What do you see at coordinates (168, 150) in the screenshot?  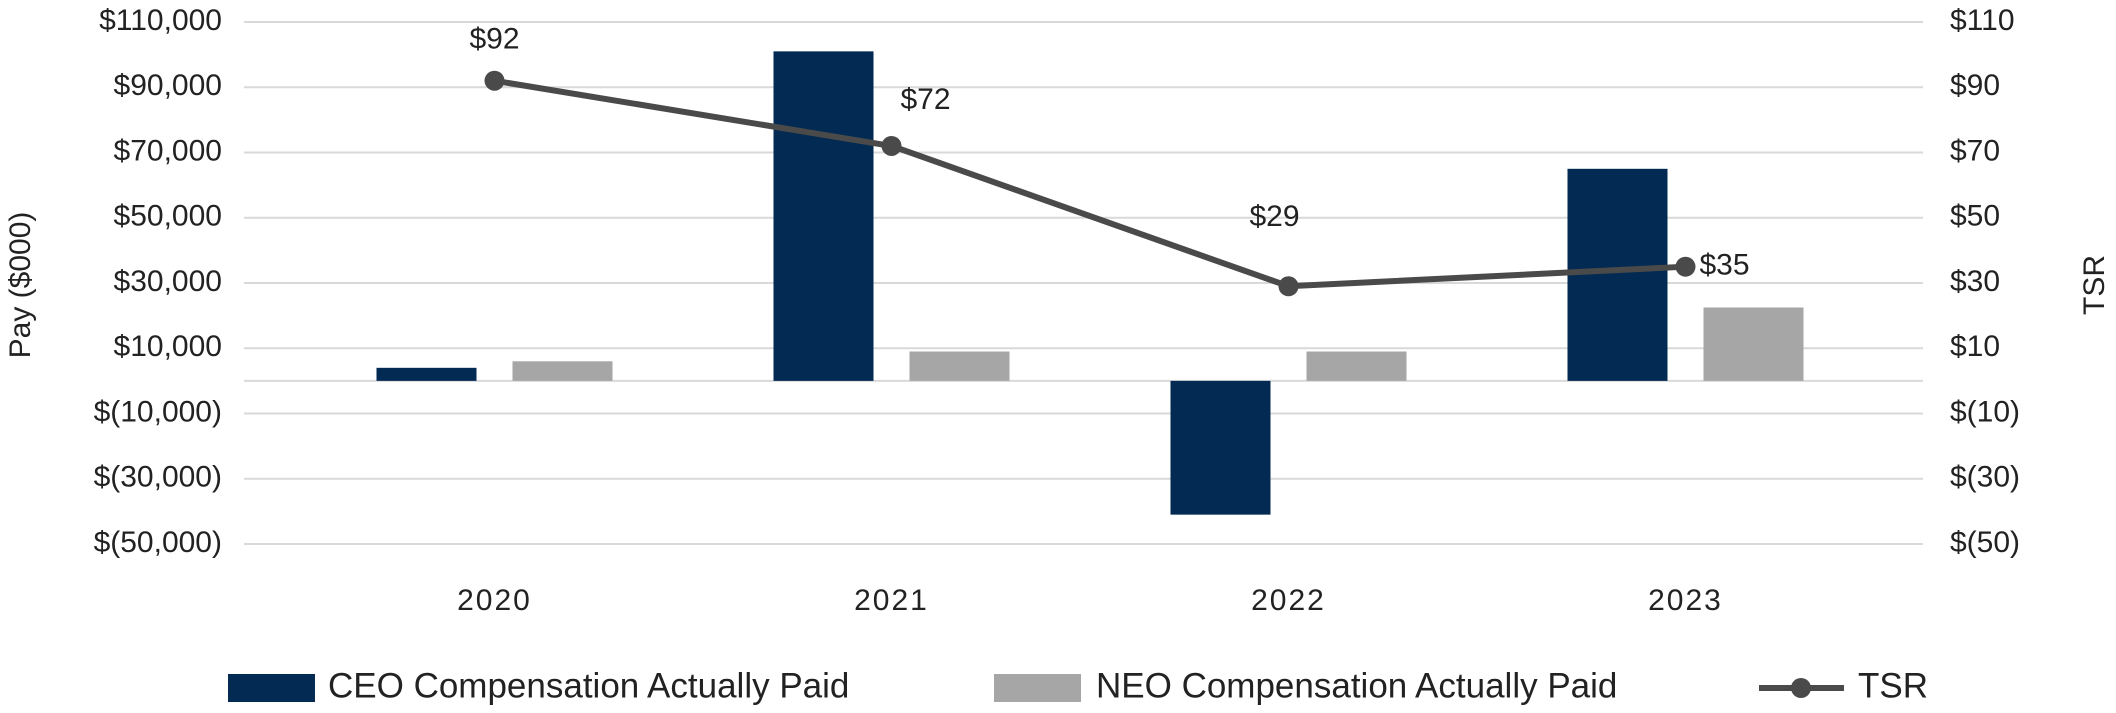 I see `y-tick-label: $70,000` at bounding box center [168, 150].